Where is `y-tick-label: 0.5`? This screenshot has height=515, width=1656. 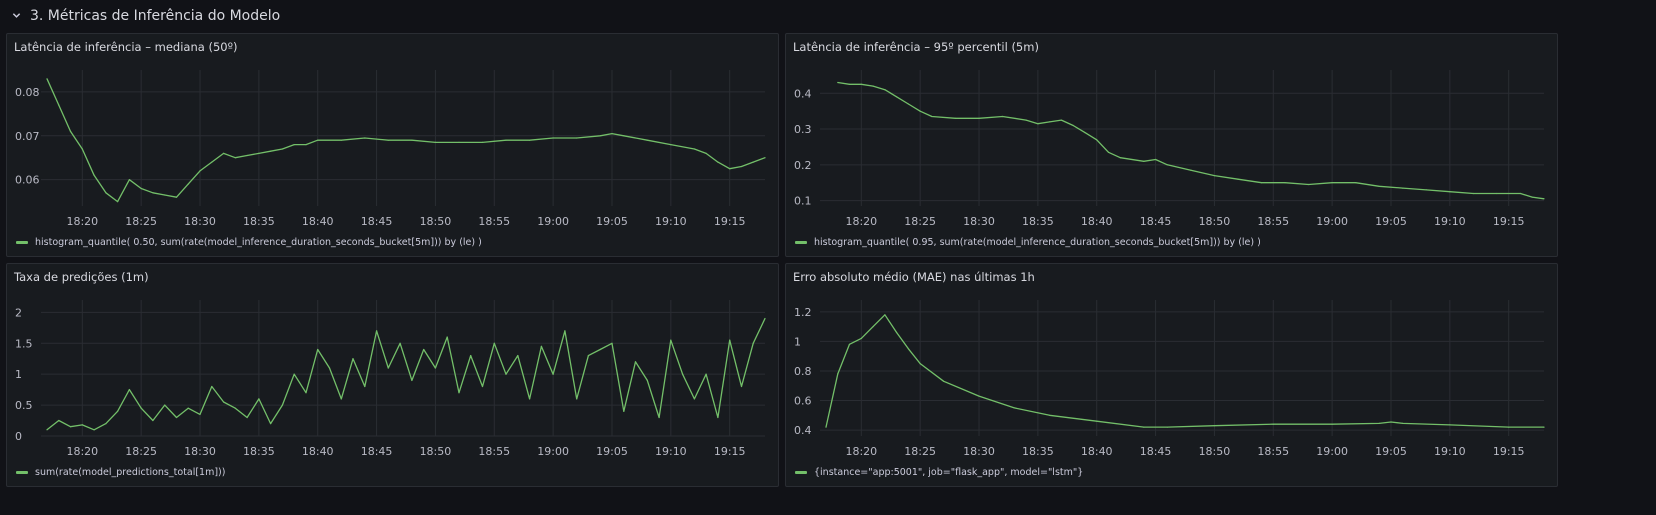 y-tick-label: 0.5 is located at coordinates (24, 405).